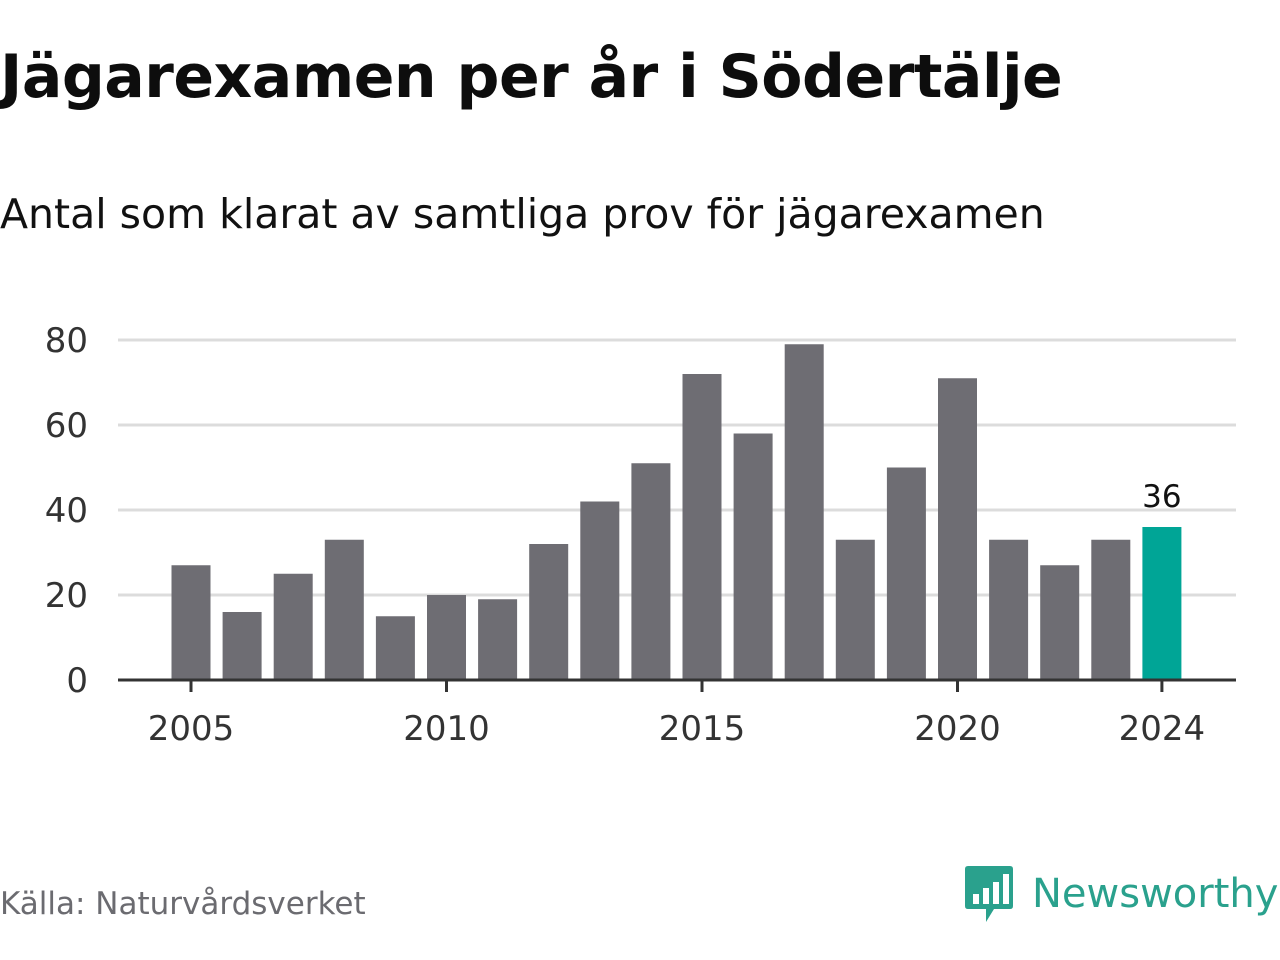  Describe the element at coordinates (77, 681) in the screenshot. I see `y-tick-label: 0` at that location.